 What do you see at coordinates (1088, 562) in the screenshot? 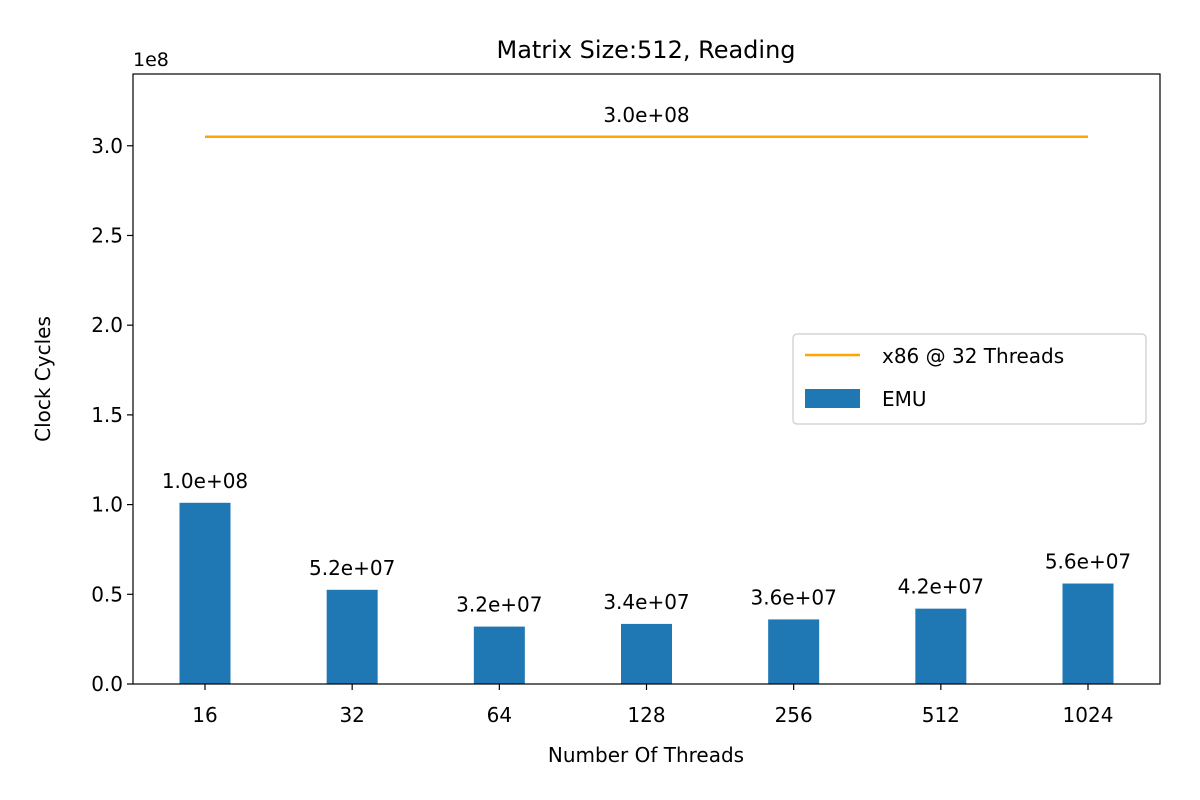
I see `bar-value-label-1024: 5.6e+07` at bounding box center [1088, 562].